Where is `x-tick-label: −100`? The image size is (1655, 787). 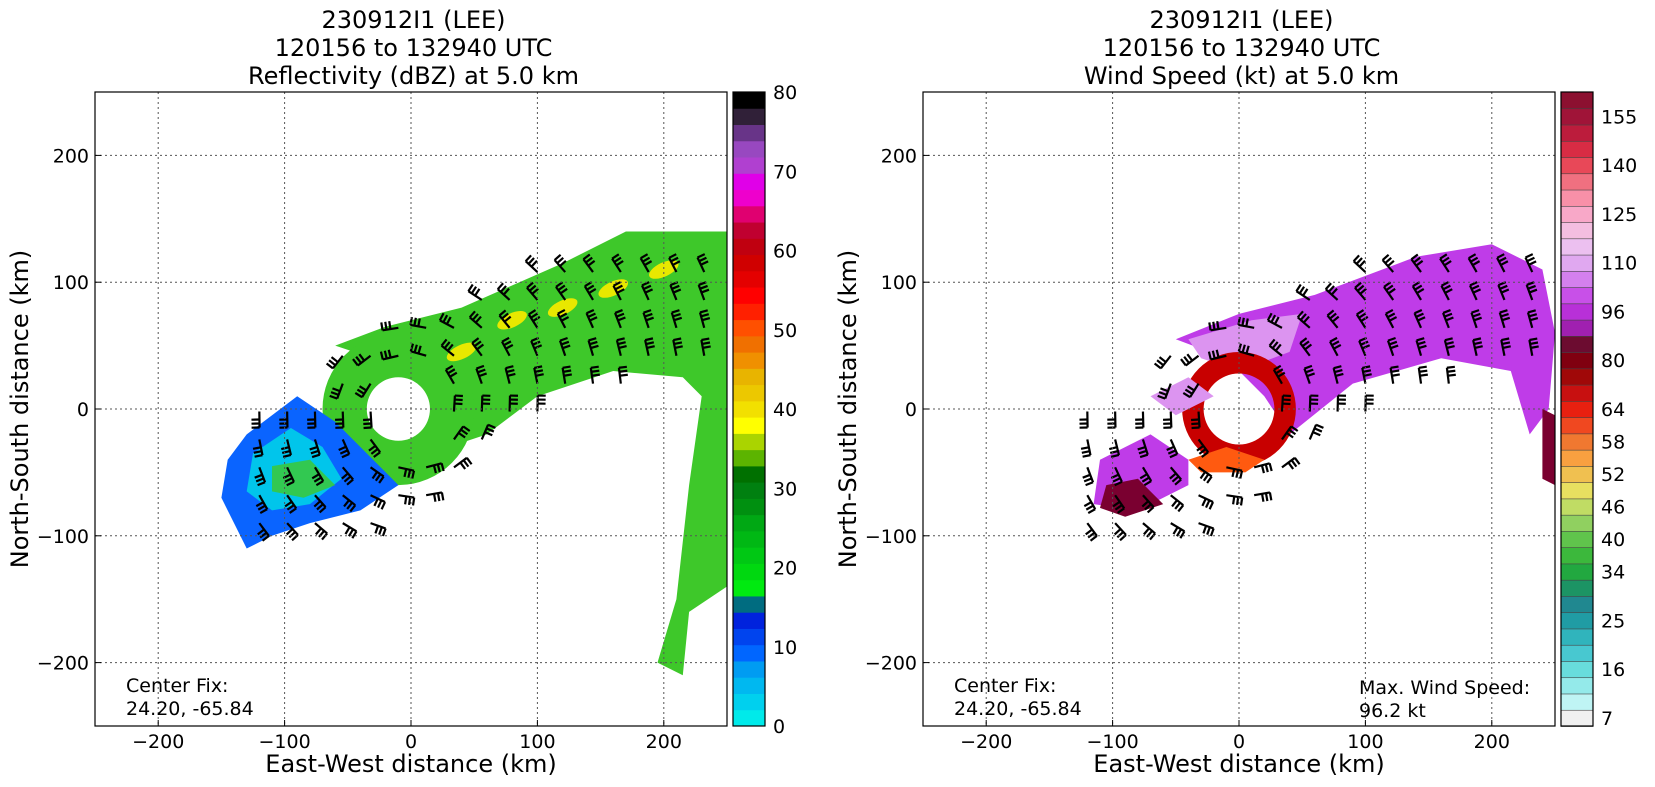
x-tick-label: −100 is located at coordinates (1113, 742).